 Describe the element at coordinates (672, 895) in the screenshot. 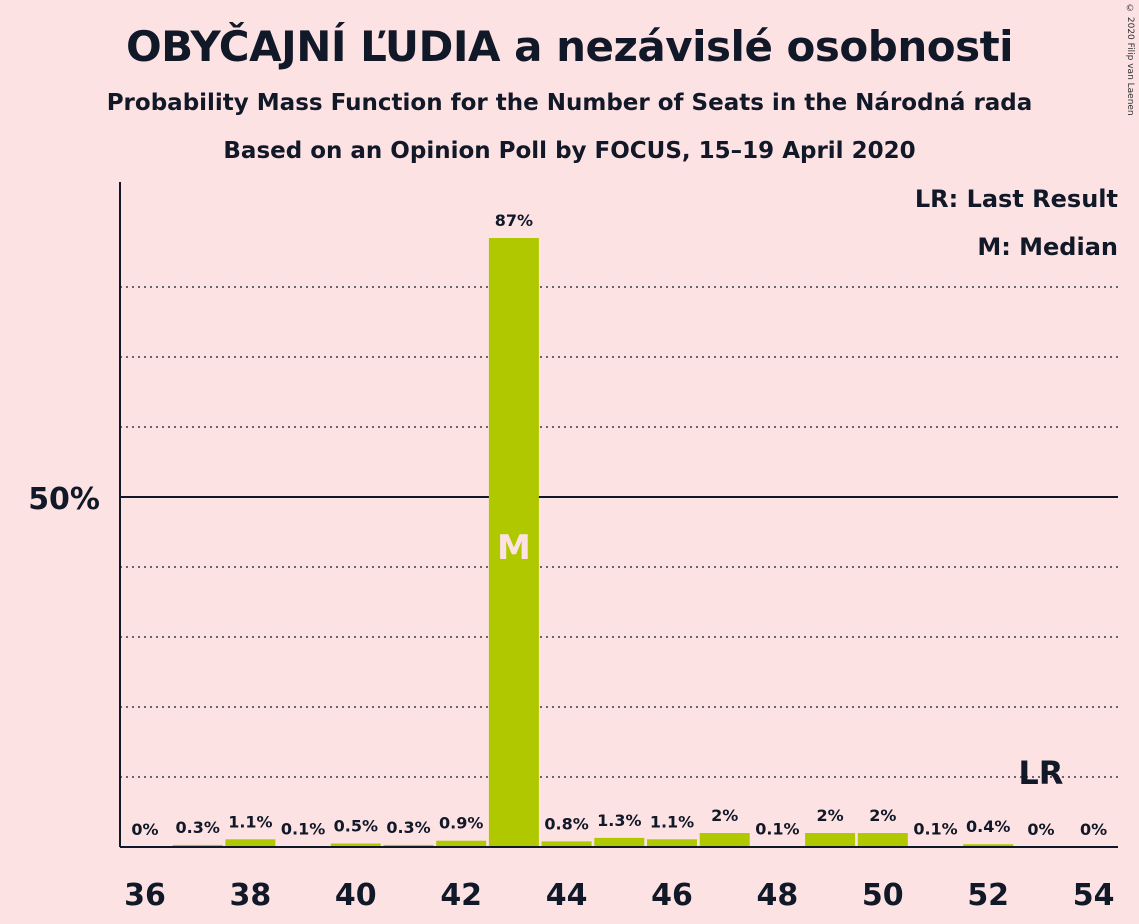

I see `x-tick-label: 46` at that location.